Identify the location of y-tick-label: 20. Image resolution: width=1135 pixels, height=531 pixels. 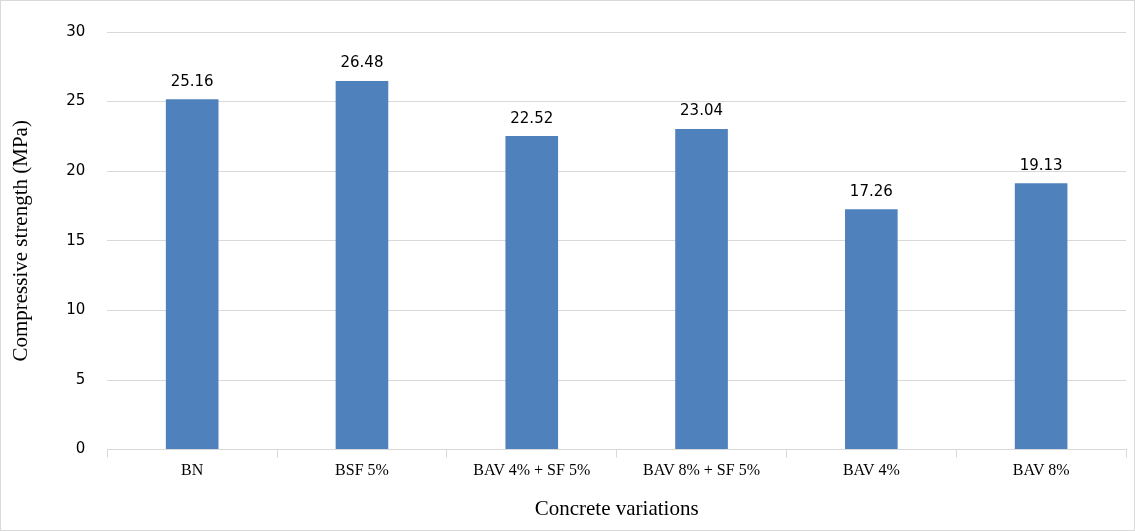
(76, 170).